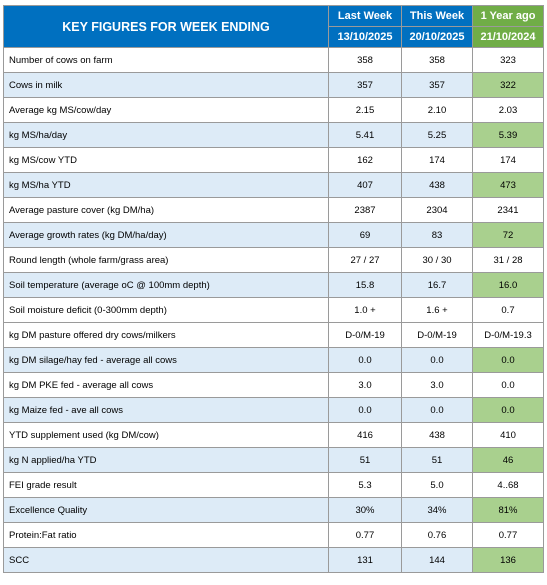  What do you see at coordinates (508, 85) in the screenshot?
I see `cell-year-ago: 322` at bounding box center [508, 85].